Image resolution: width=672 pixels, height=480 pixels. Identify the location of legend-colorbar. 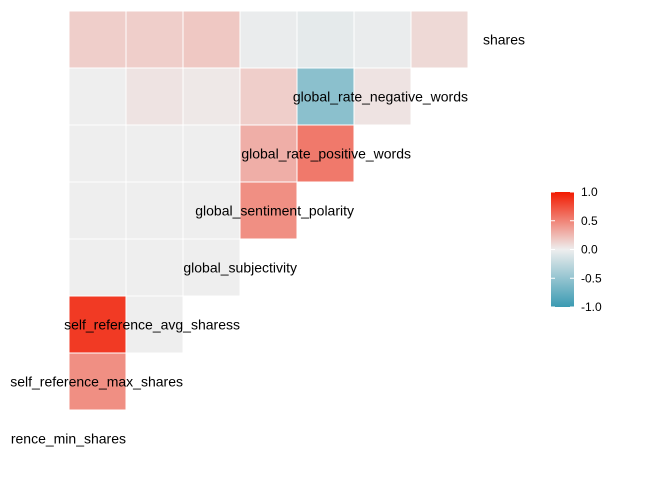
(562, 249).